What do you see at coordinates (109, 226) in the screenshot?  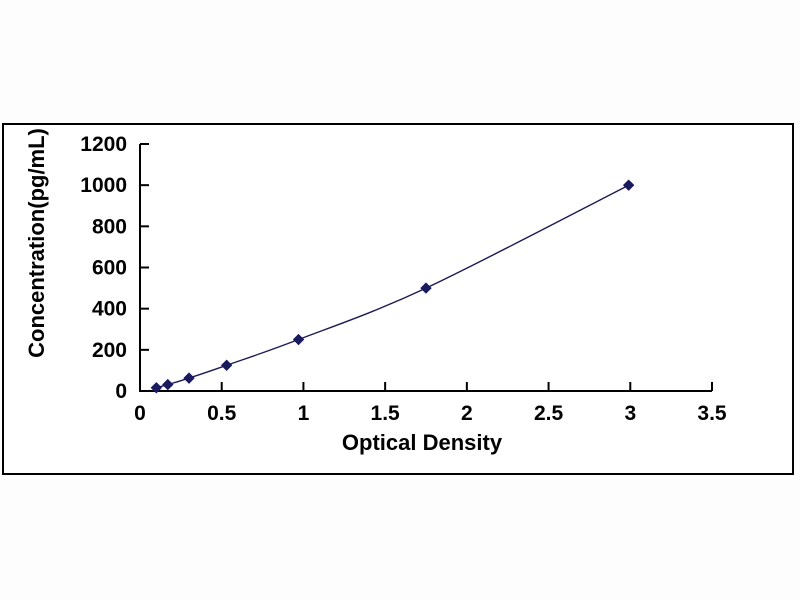 I see `y-tick-label: 800` at bounding box center [109, 226].